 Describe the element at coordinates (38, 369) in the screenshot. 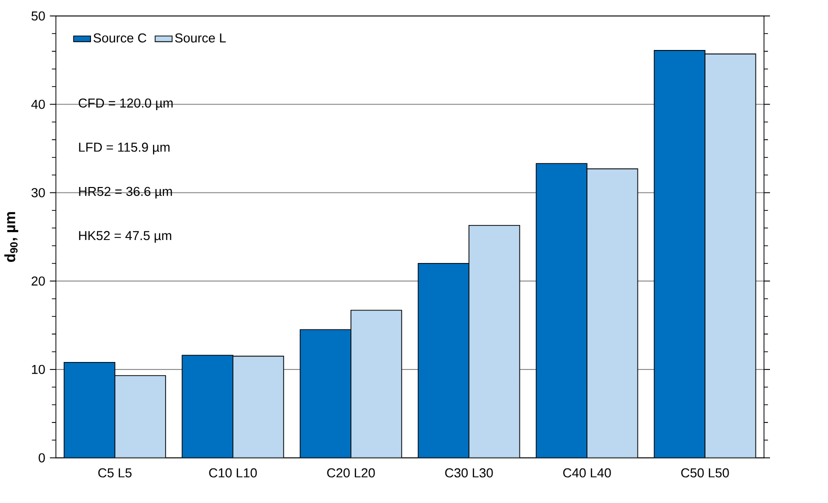

I see `y-tick-label: 10` at that location.